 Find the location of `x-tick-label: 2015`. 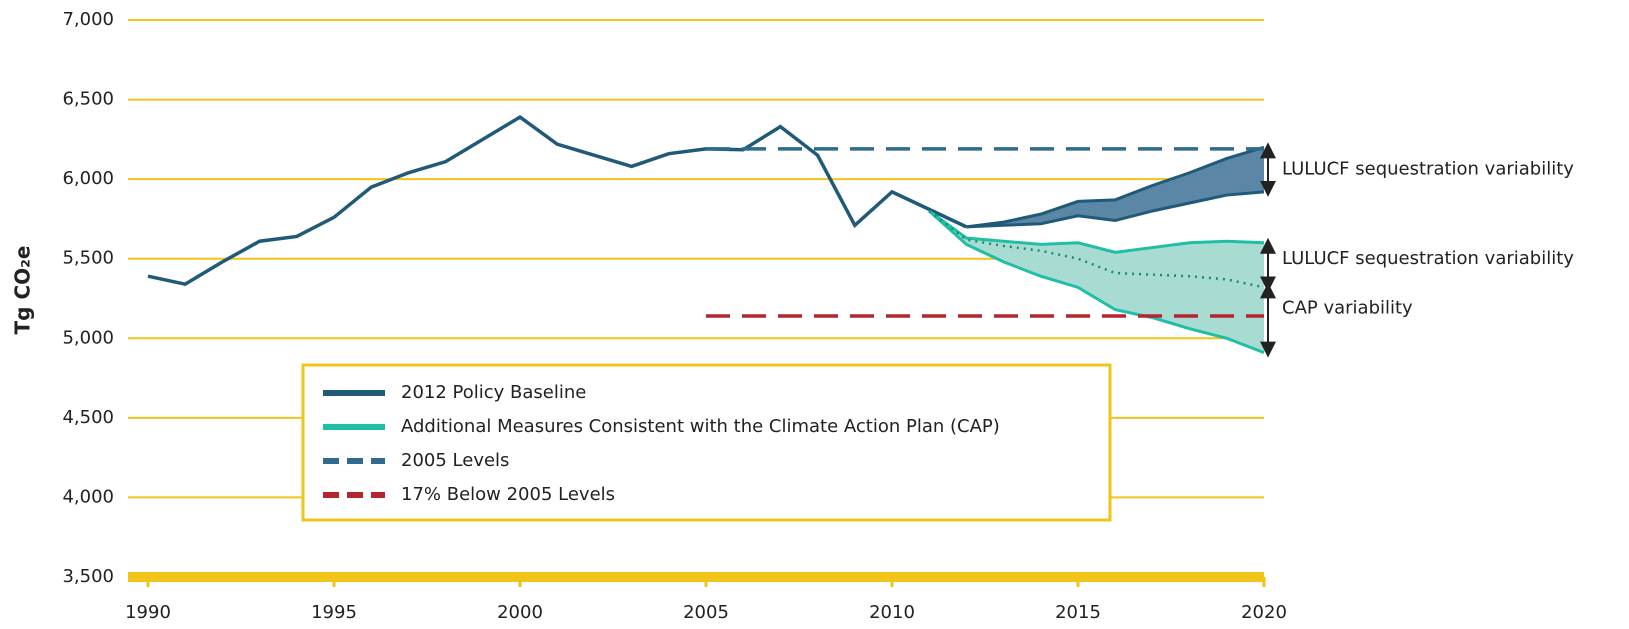

x-tick-label: 2015 is located at coordinates (1078, 612).